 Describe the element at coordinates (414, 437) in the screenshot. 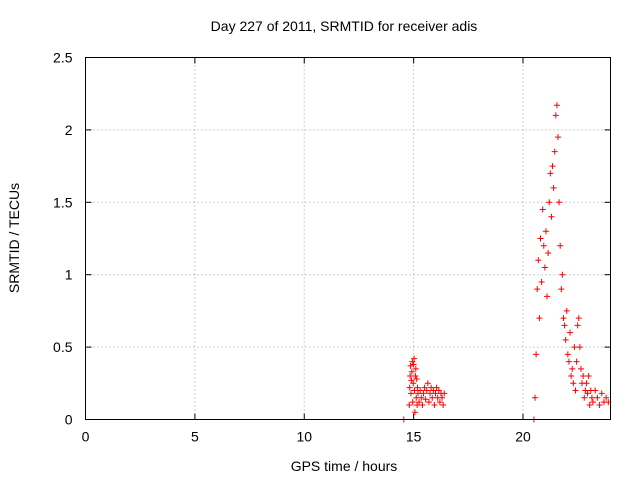

I see `x-tick-label: 15` at that location.